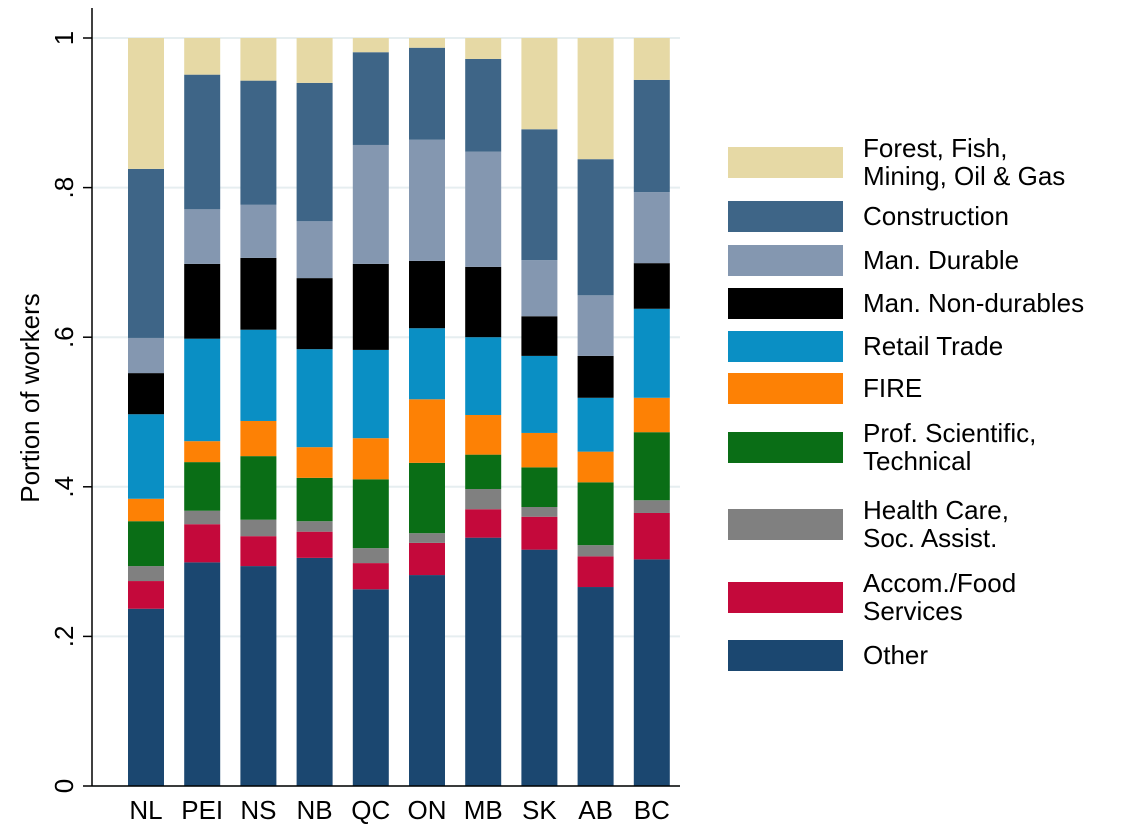 The height and width of the screenshot is (829, 1128). I want to click on legend-item: Construction, so click(868, 216).